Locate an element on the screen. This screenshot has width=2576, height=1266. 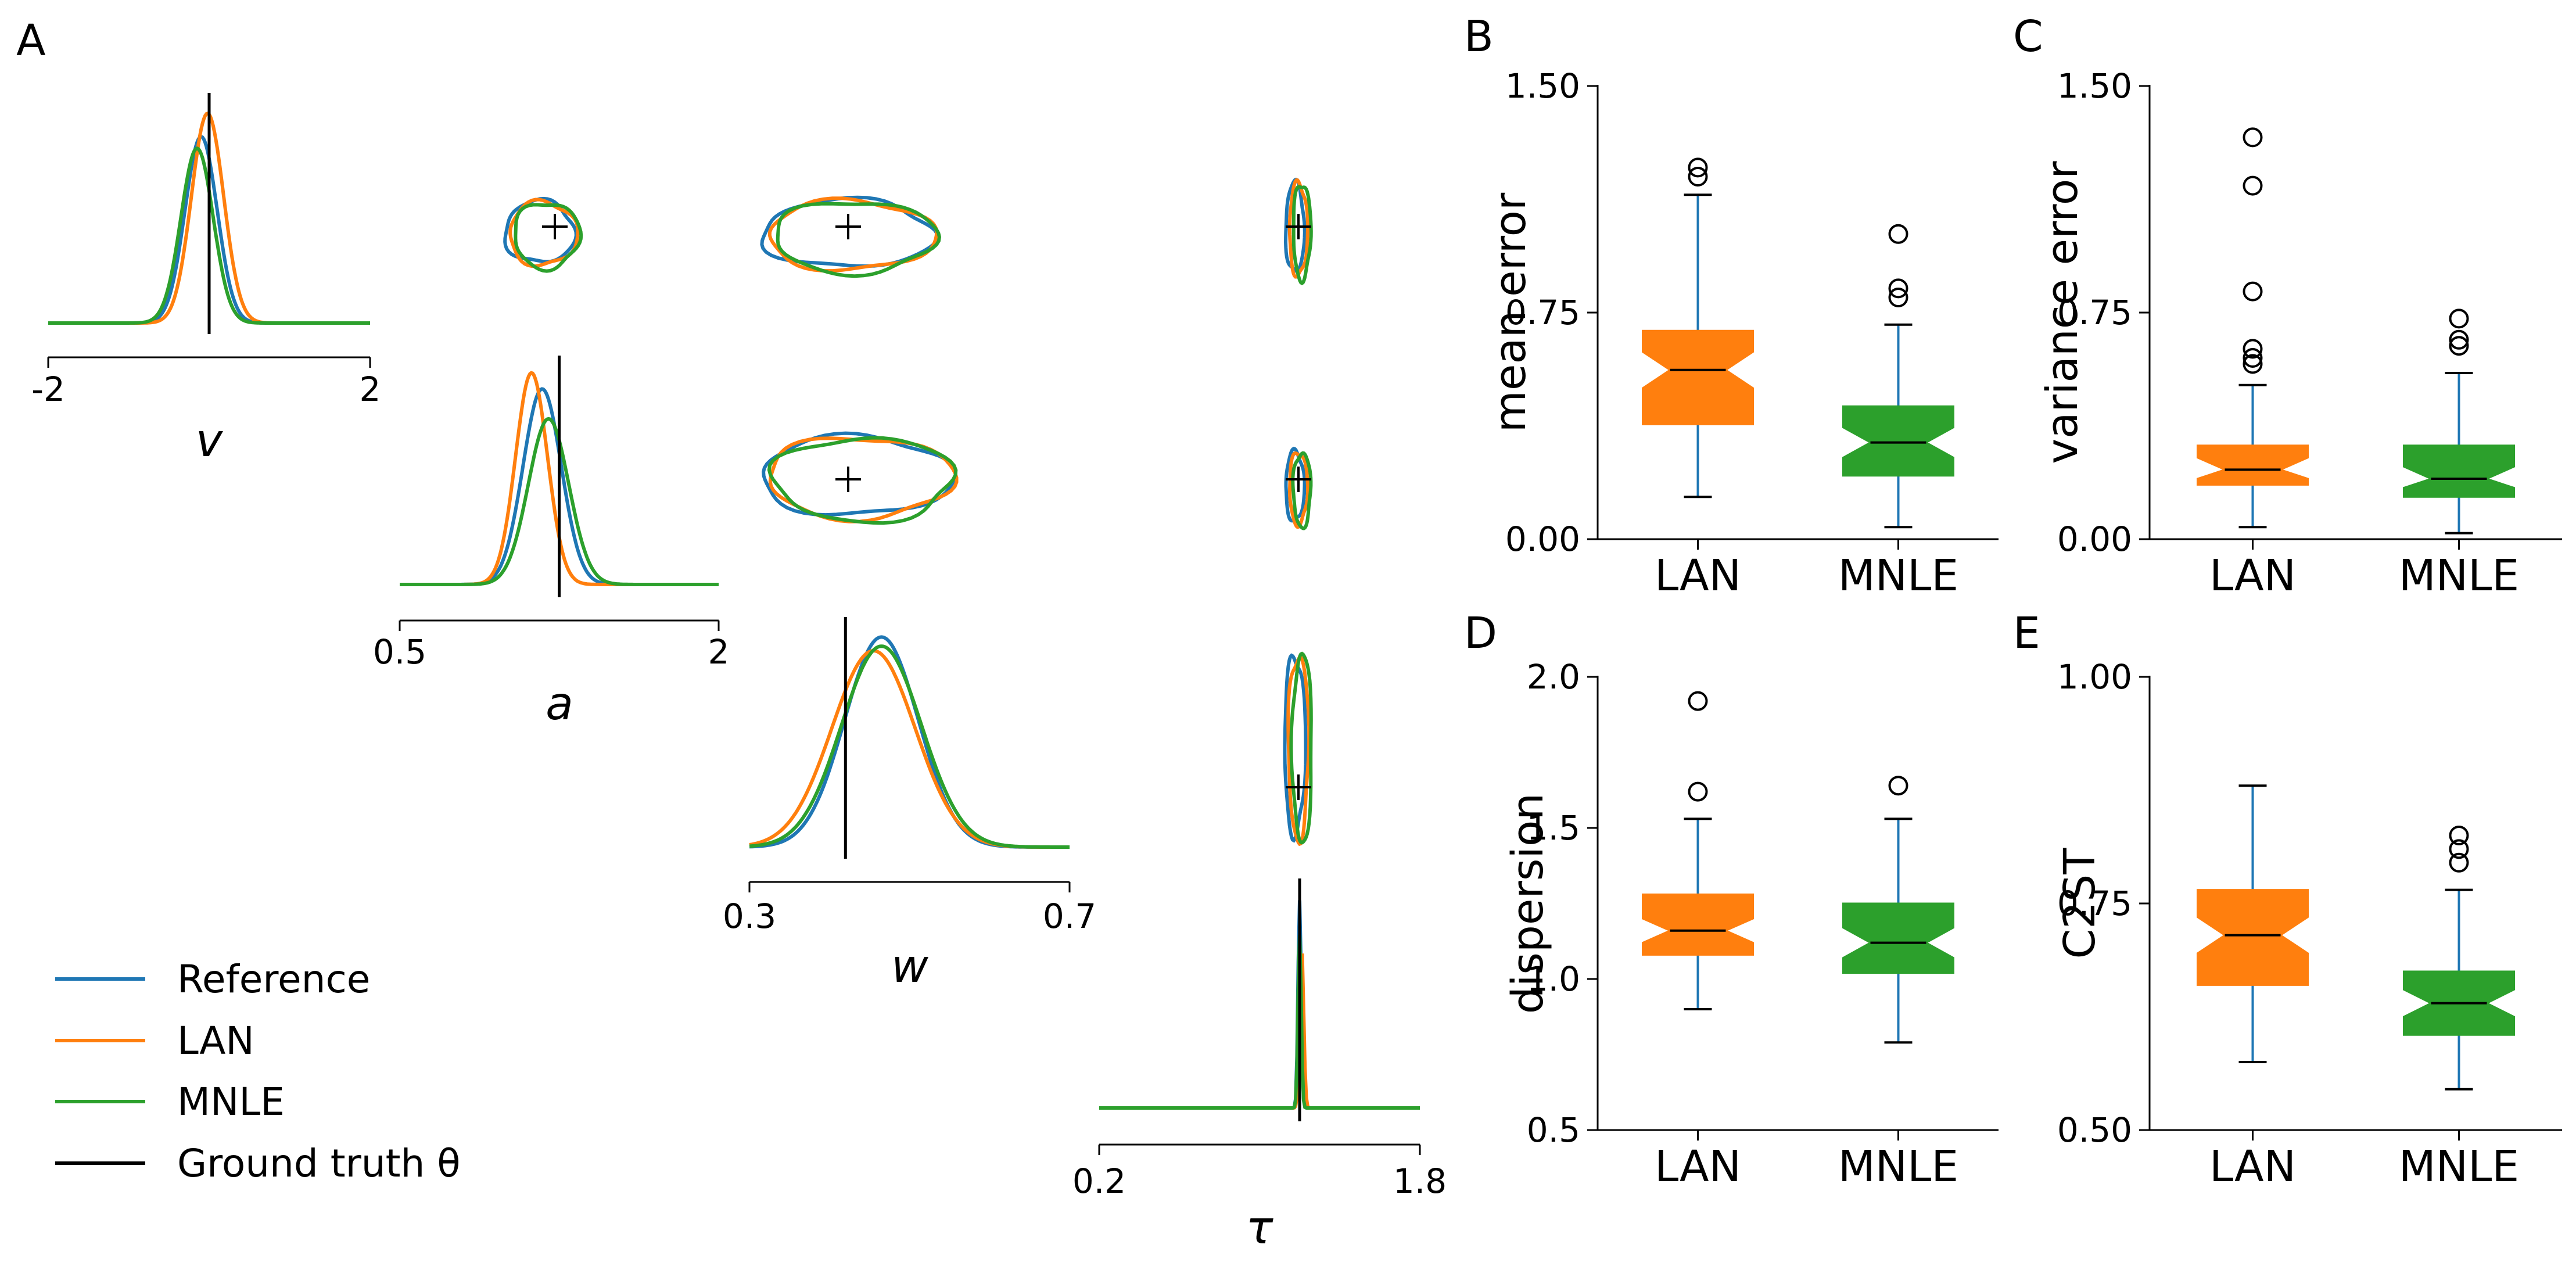
y-tick-label-e: 0.50 is located at coordinates (2094, 1130).